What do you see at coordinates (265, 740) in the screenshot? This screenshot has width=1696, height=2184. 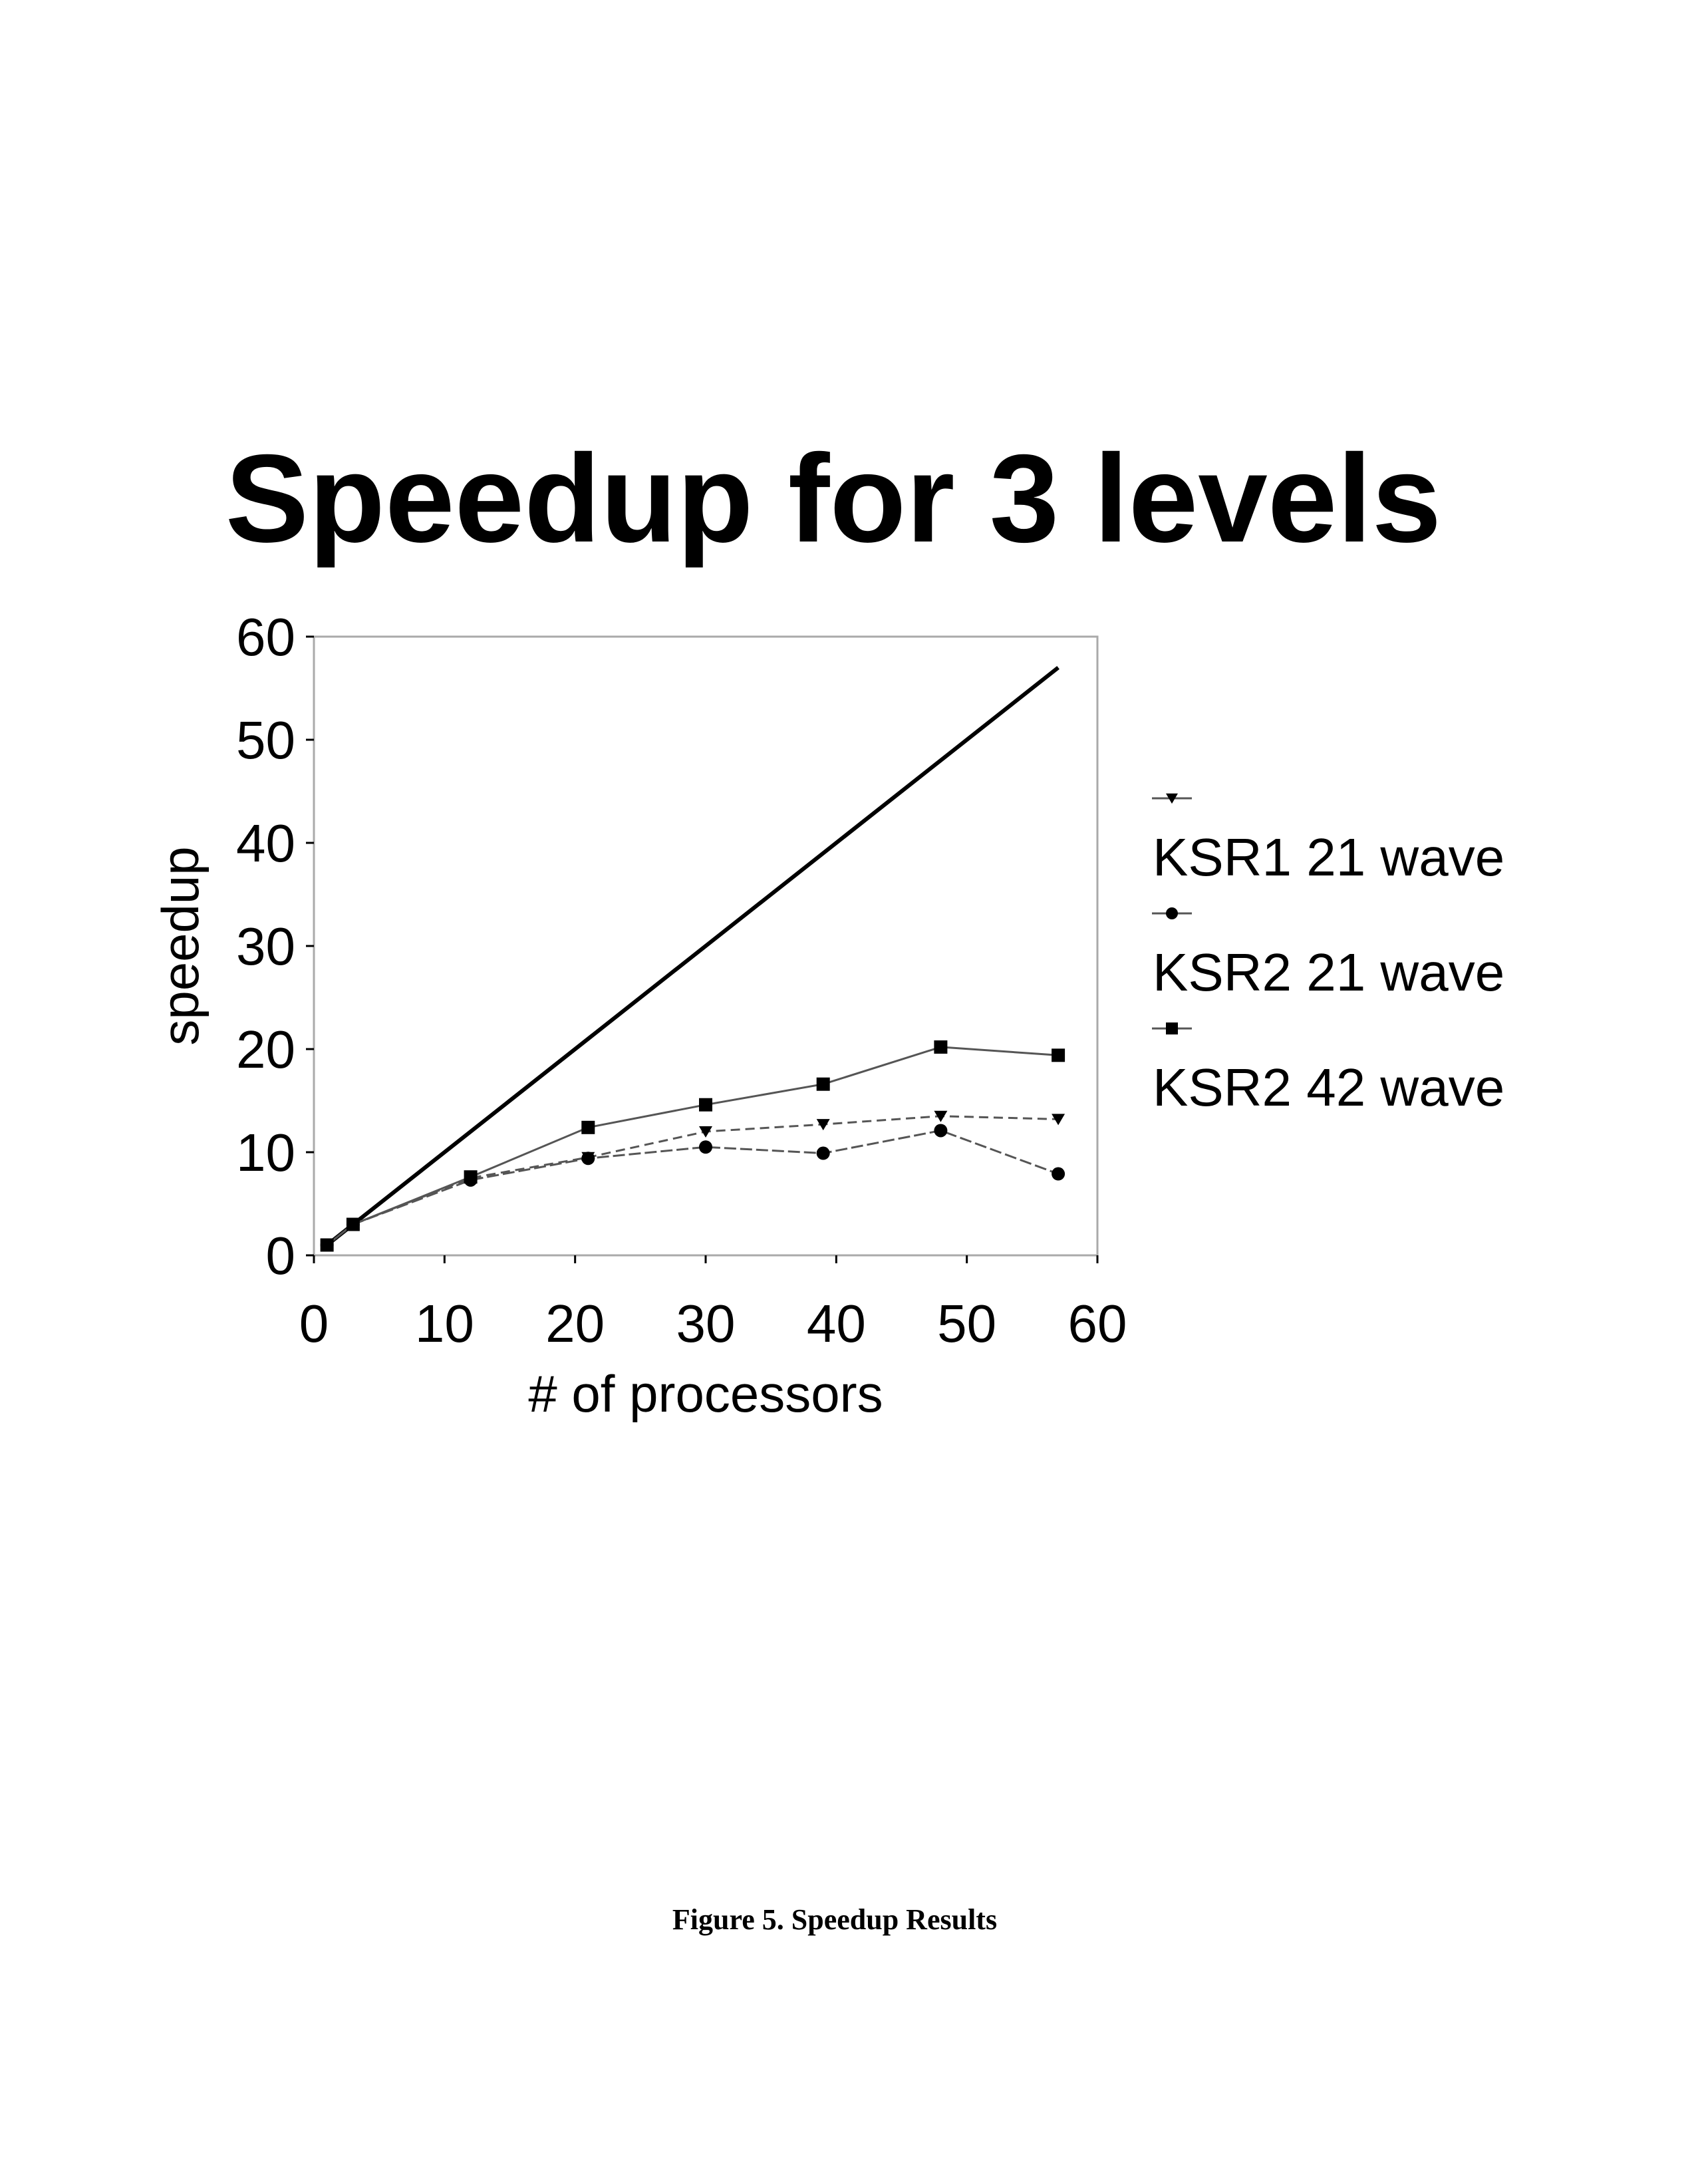 I see `y-tick-label: 50` at bounding box center [265, 740].